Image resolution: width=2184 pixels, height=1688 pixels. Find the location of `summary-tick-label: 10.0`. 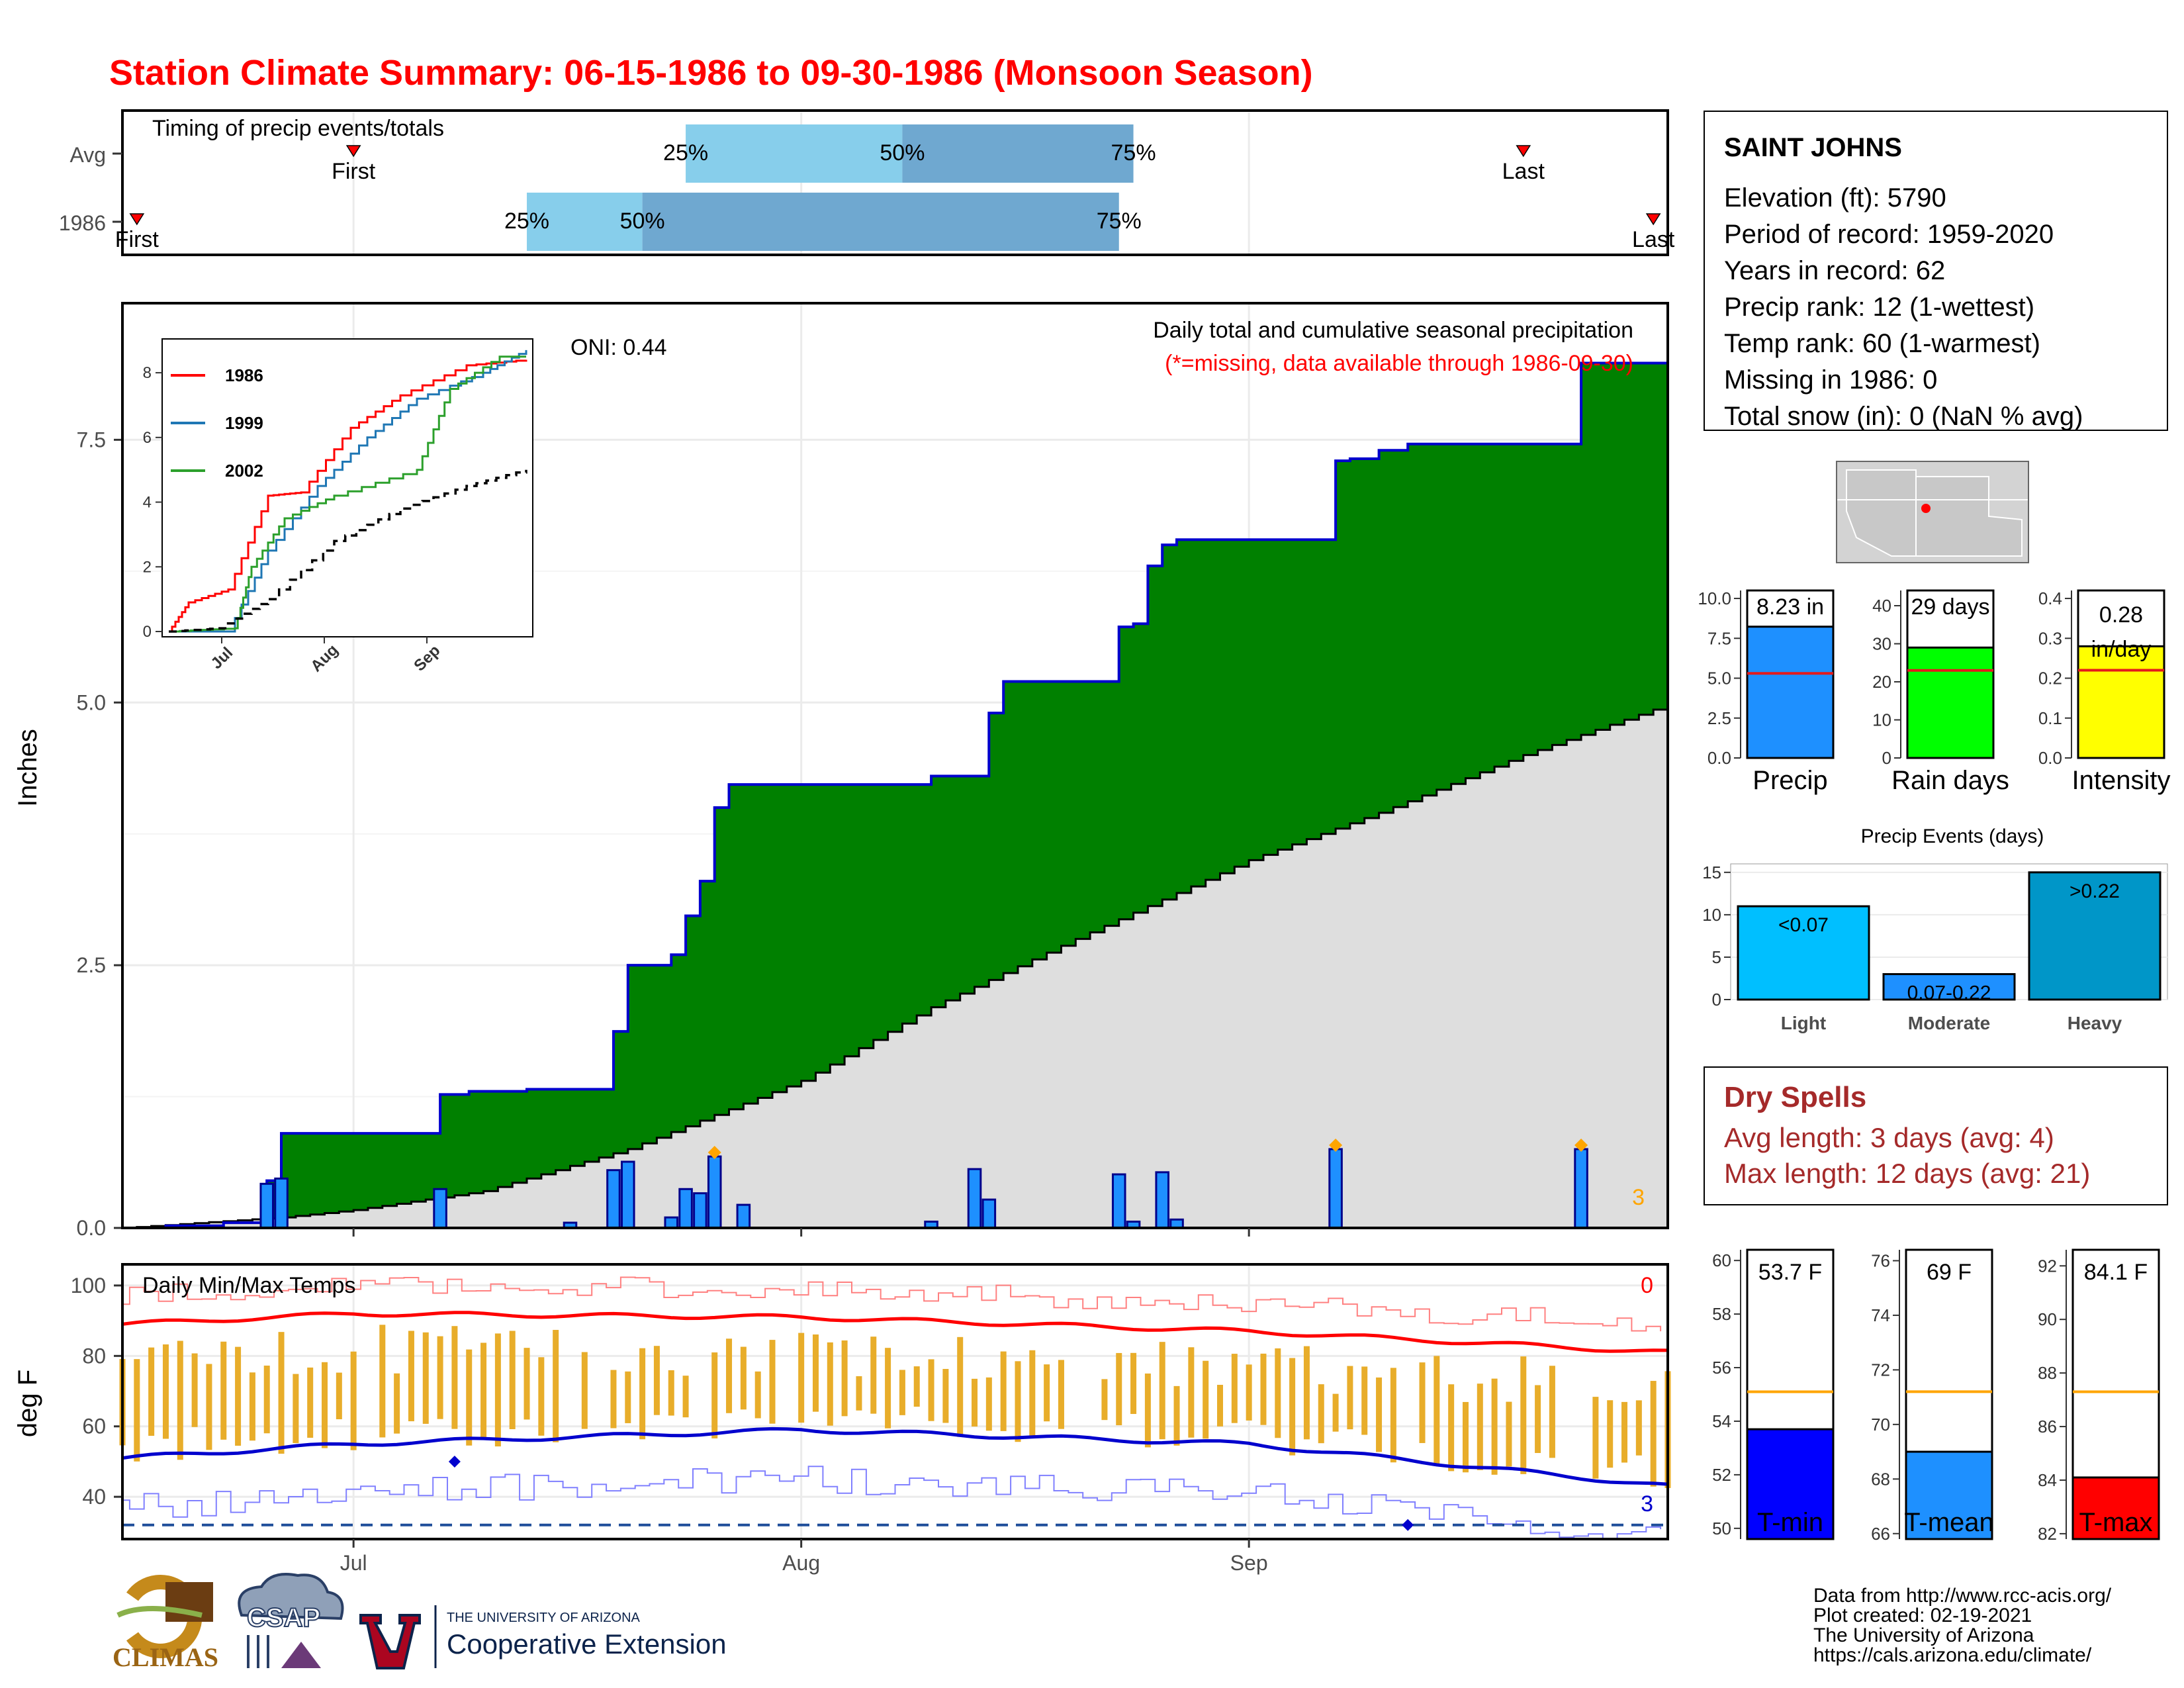

summary-tick-label: 10.0 is located at coordinates (1715, 598).